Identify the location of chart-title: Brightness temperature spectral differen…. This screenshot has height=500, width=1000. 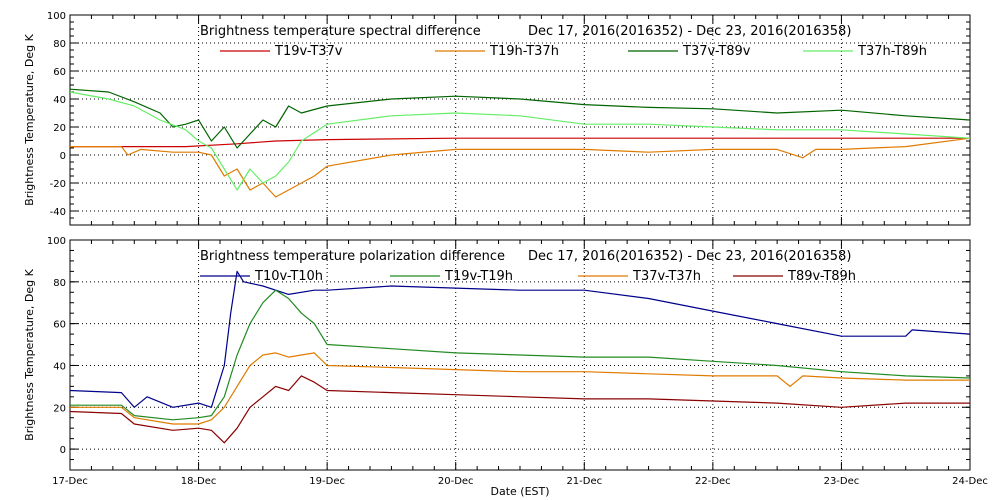
(340, 31).